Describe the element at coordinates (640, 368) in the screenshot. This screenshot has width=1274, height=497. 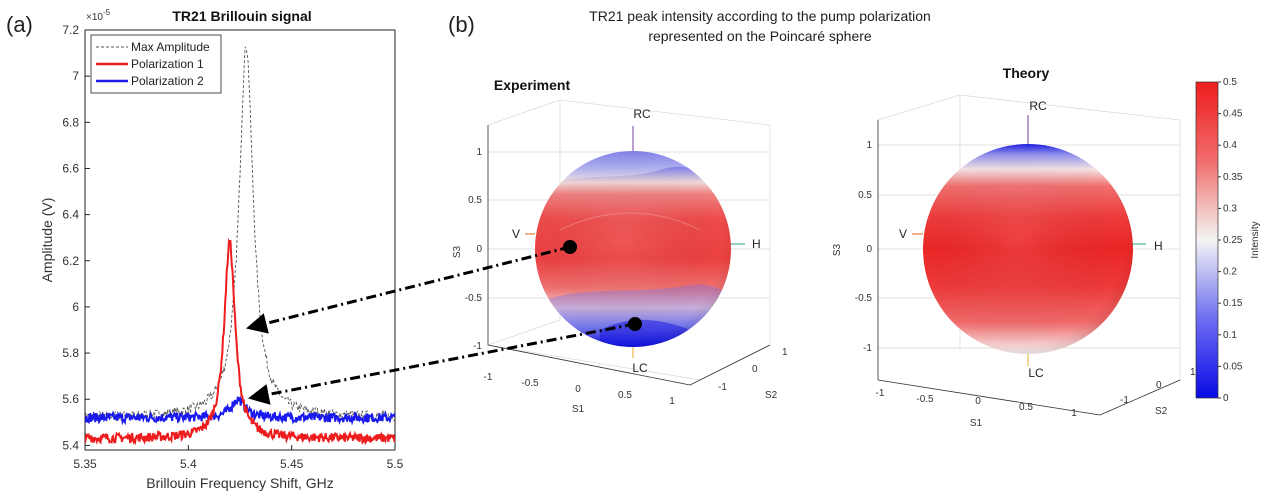
I see `experiment-pole-lc: LC` at that location.